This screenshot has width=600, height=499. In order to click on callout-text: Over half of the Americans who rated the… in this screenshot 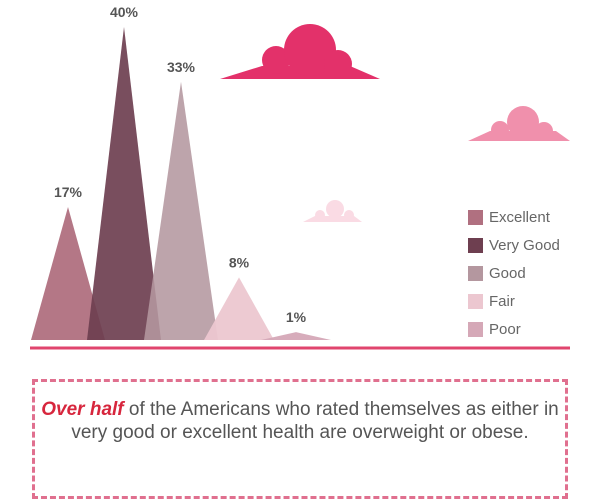, I will do `click(300, 421)`.